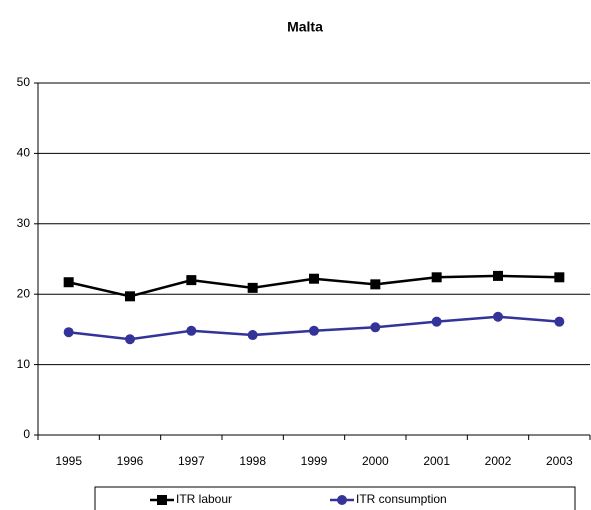  Describe the element at coordinates (24, 223) in the screenshot. I see `y-tick-label: 30` at that location.